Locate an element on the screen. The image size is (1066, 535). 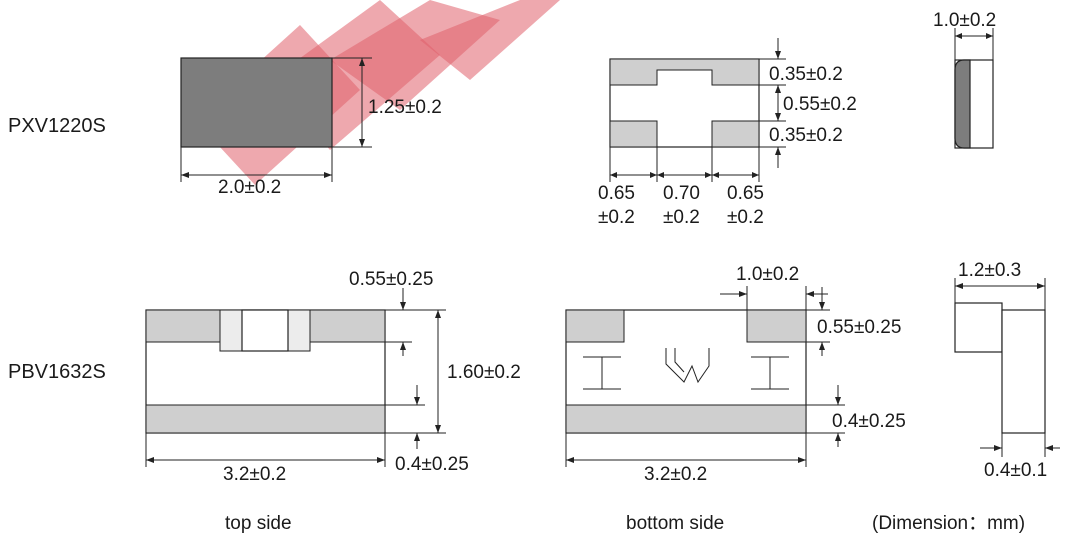
pbv-side-terminal-dim: 0.4±0.1 is located at coordinates (1015, 470).